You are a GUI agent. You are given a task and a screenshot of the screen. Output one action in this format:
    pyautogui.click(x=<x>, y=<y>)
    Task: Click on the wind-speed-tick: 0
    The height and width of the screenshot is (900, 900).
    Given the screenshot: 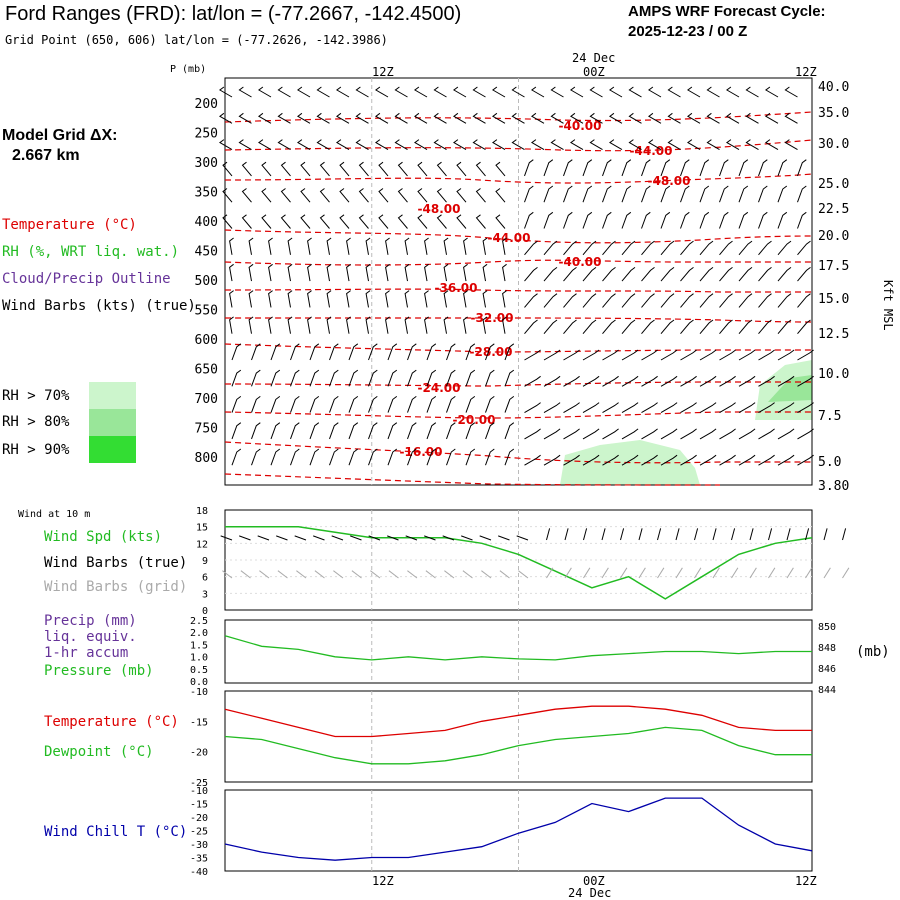 What is the action you would take?
    pyautogui.click(x=205, y=611)
    